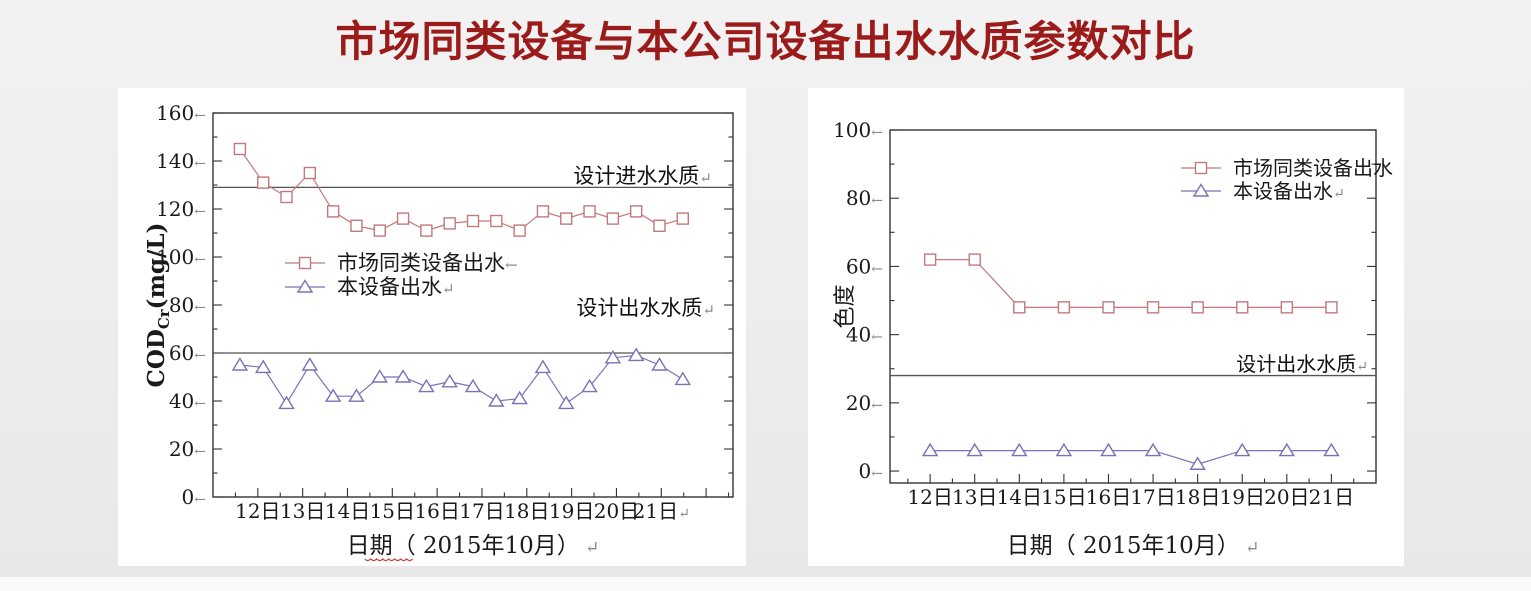 Image resolution: width=1531 pixels, height=591 pixels. I want to click on x-tick-label: 19日, so click(571, 511).